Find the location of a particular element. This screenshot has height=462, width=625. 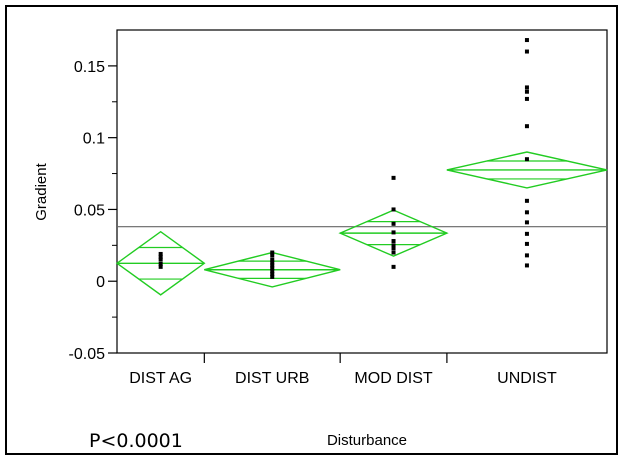

x-axis-title: Disturbance is located at coordinates (367, 440).